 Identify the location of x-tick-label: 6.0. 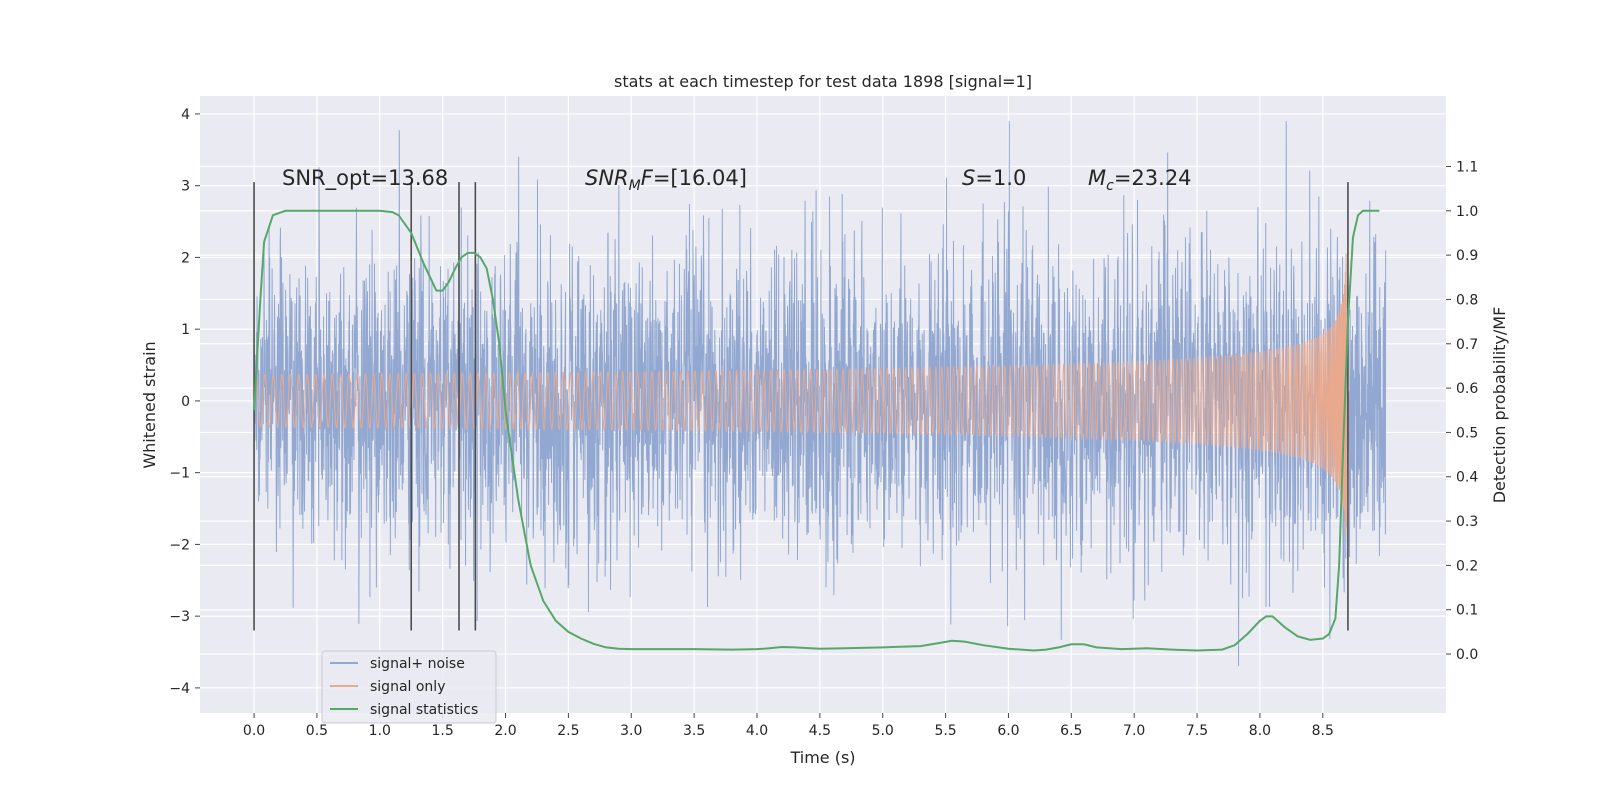
(1008, 731).